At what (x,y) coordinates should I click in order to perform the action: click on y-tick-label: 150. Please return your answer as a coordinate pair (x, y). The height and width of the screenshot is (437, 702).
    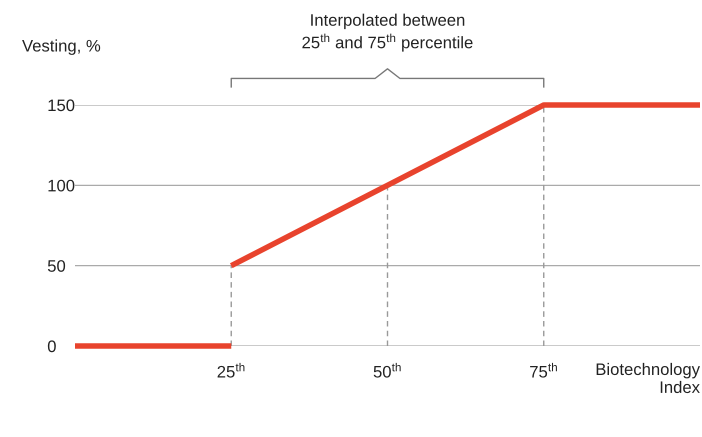
    Looking at the image, I should click on (61, 105).